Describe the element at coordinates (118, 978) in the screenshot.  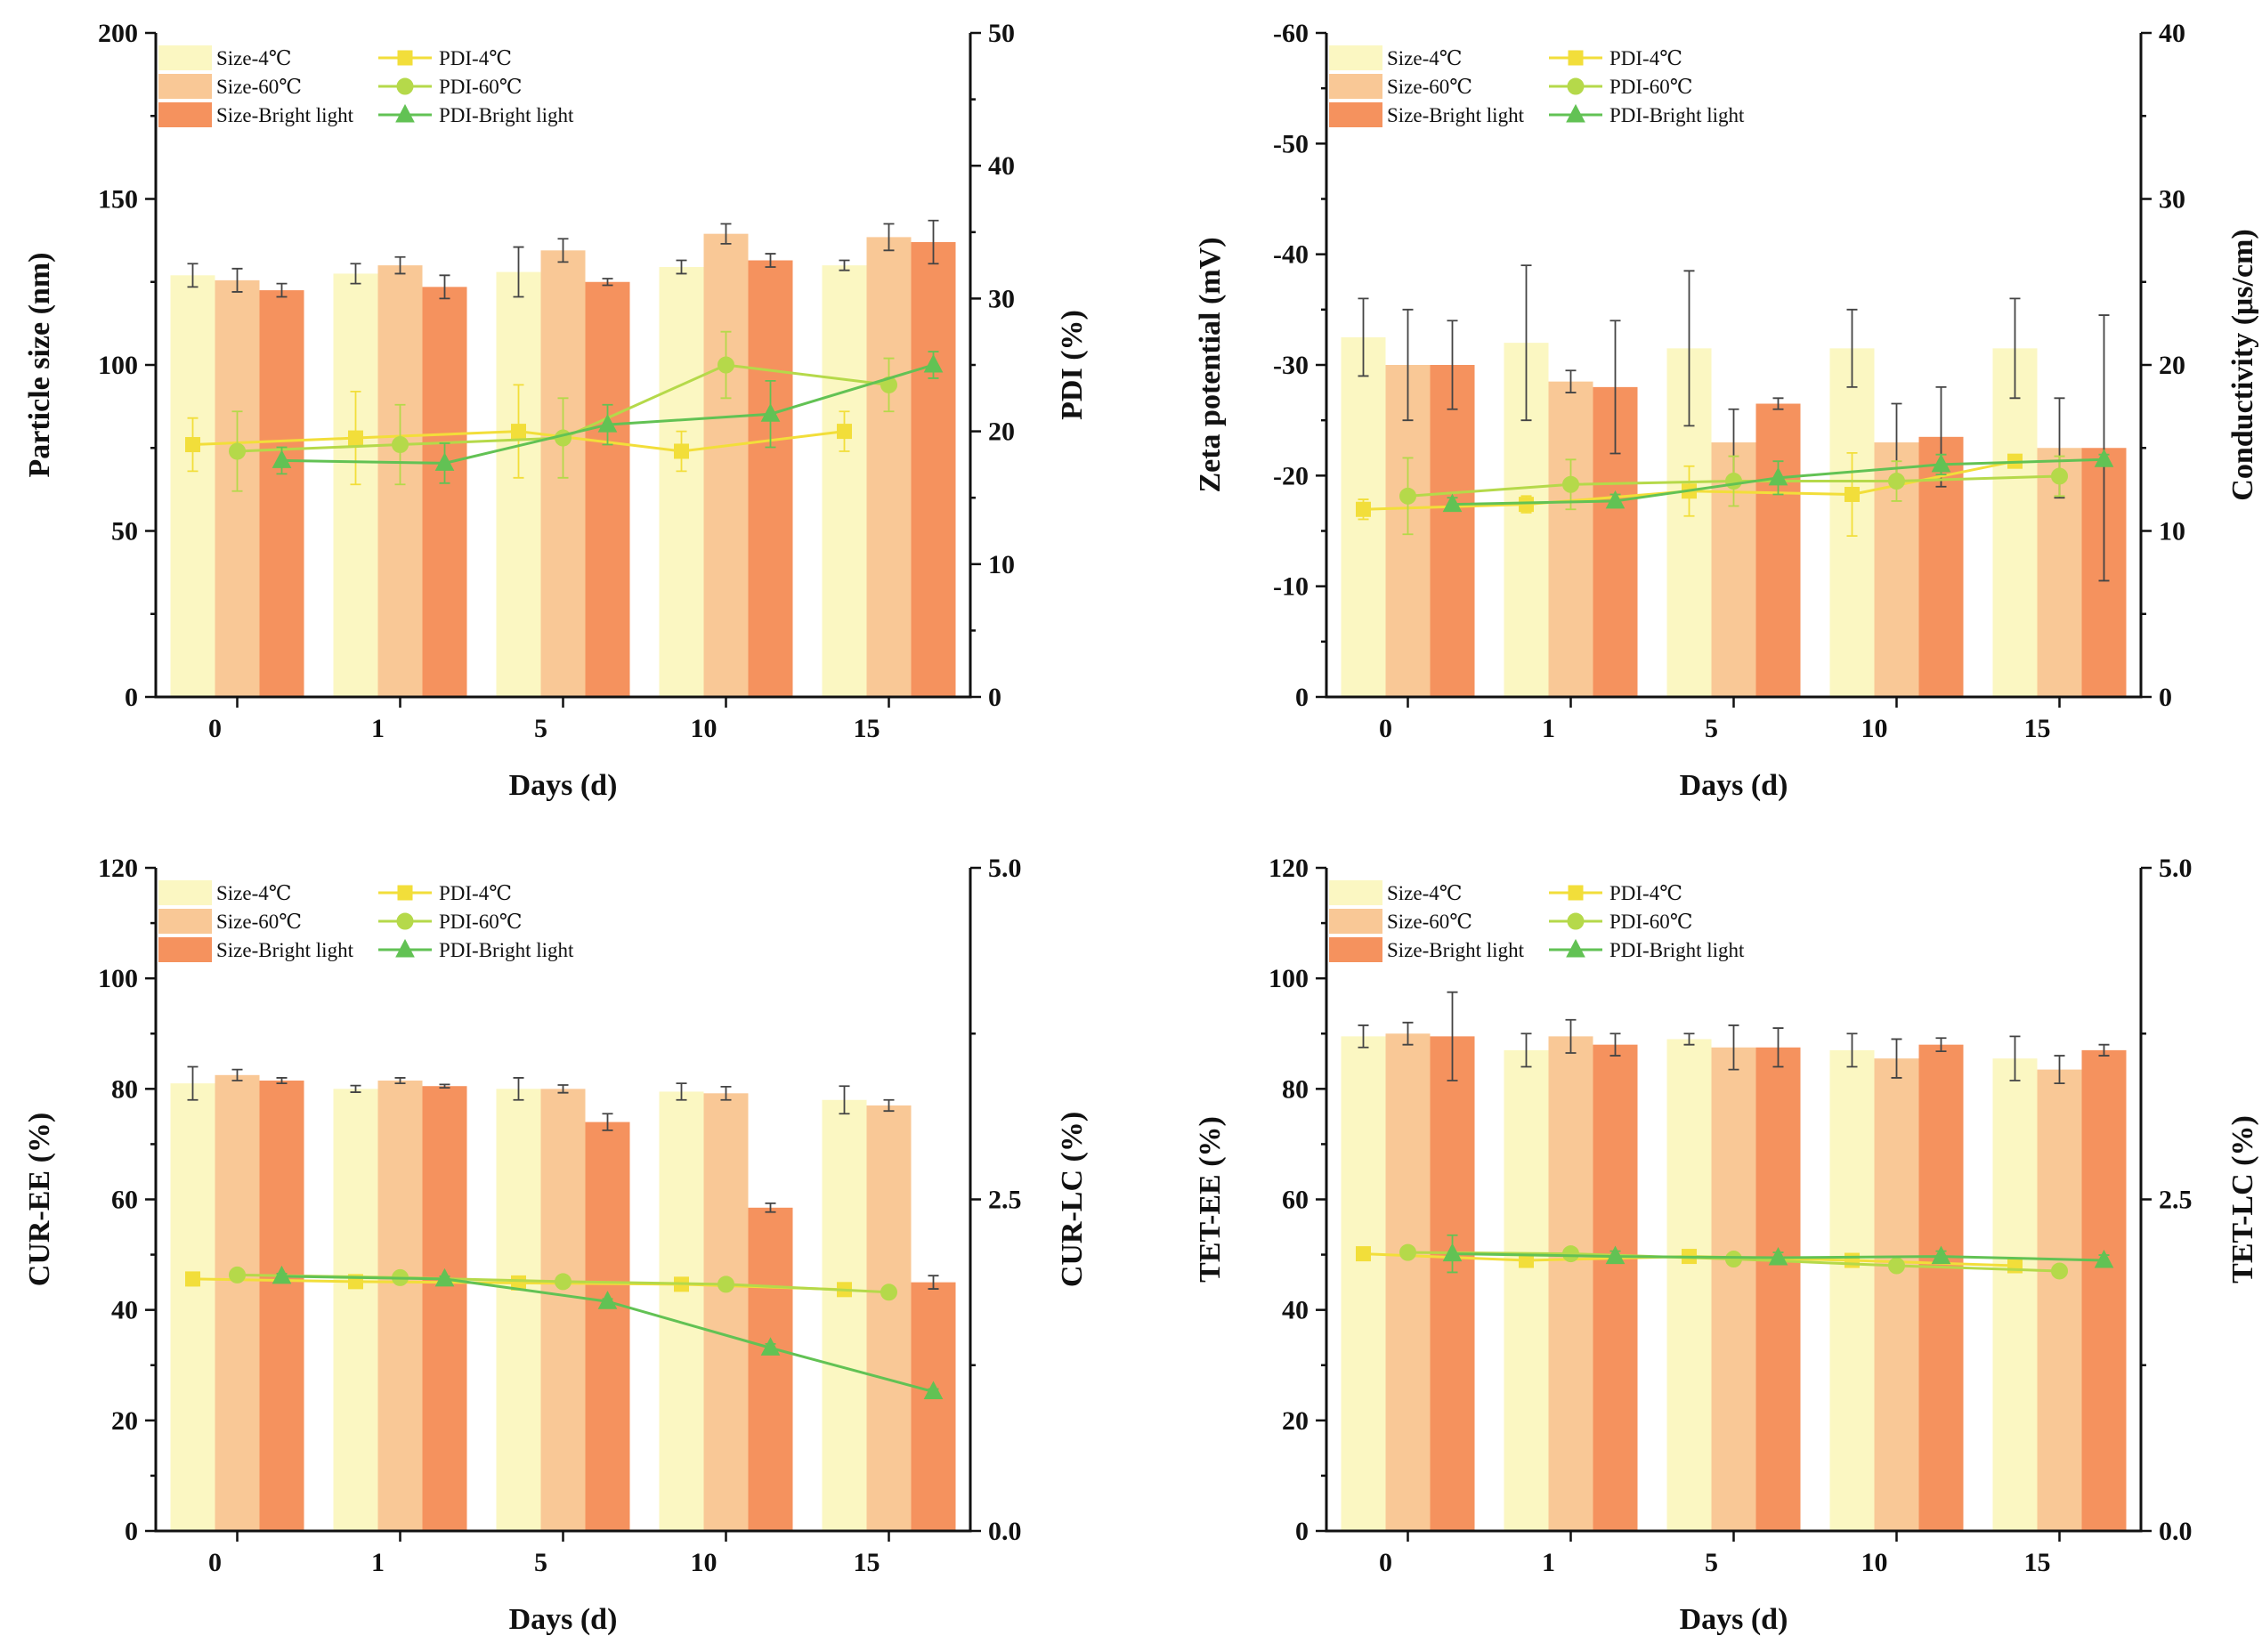
I see `y-tick-label: 100` at that location.